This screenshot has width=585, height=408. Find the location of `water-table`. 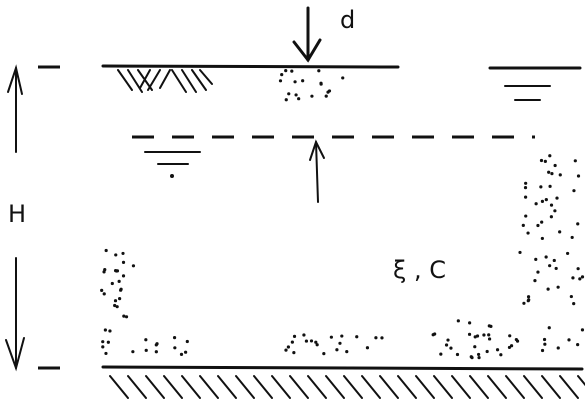

water-table is located at coordinates (333, 156).